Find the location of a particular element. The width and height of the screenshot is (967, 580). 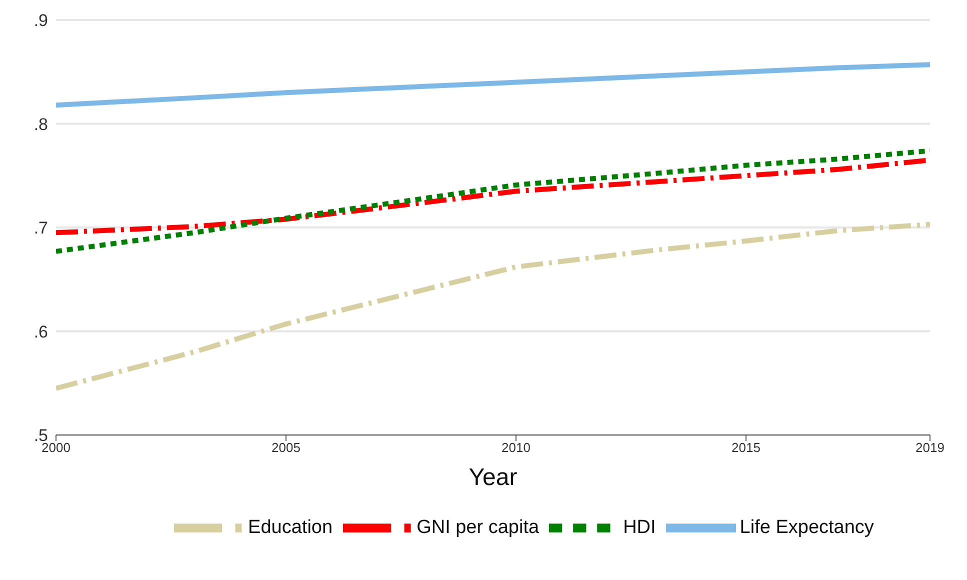

x-tick-label: 2015 is located at coordinates (746, 448).